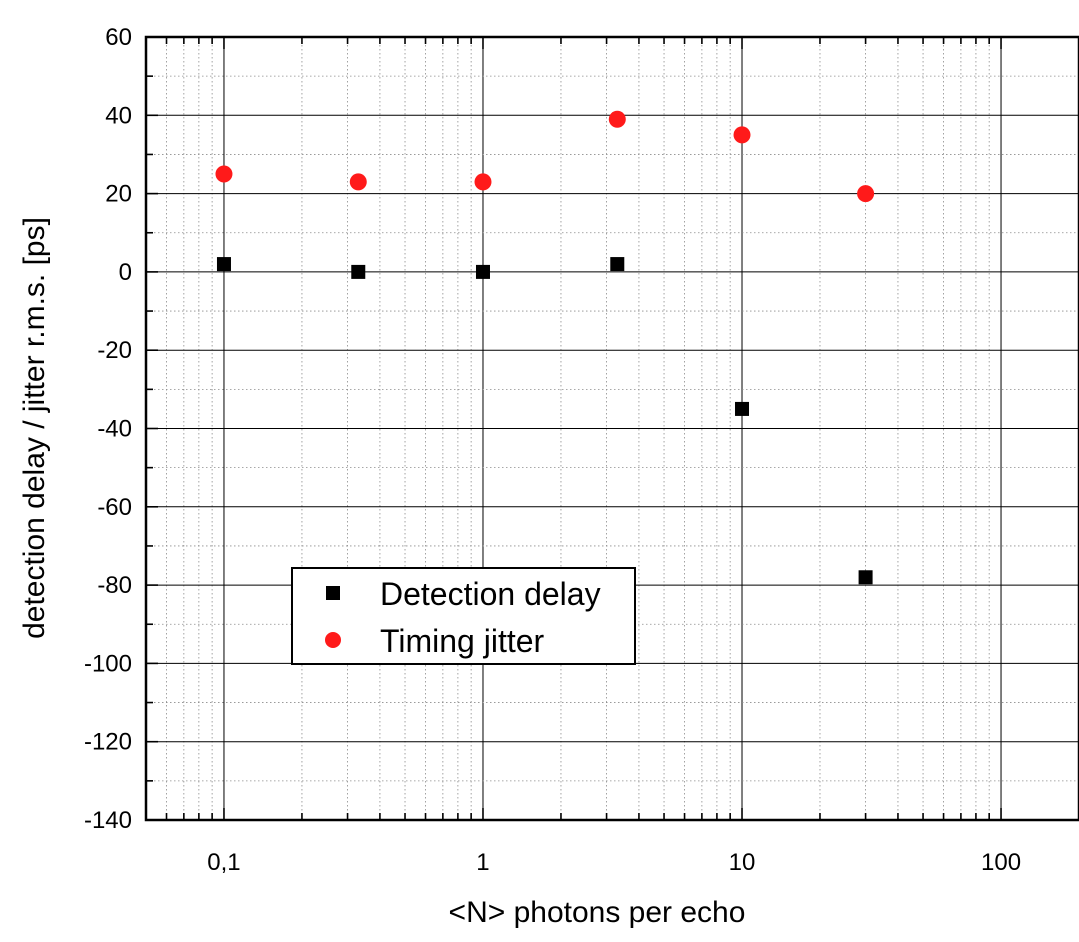 This screenshot has height=942, width=1079. I want to click on y-tick-label: -40, so click(114, 429).